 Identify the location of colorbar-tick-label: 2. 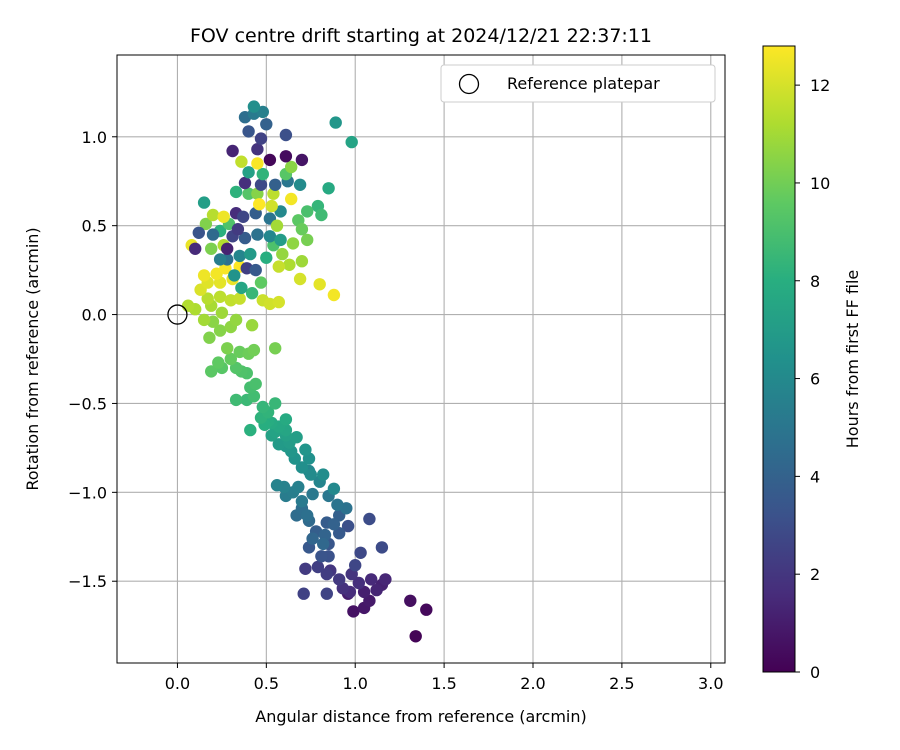
(815, 574).